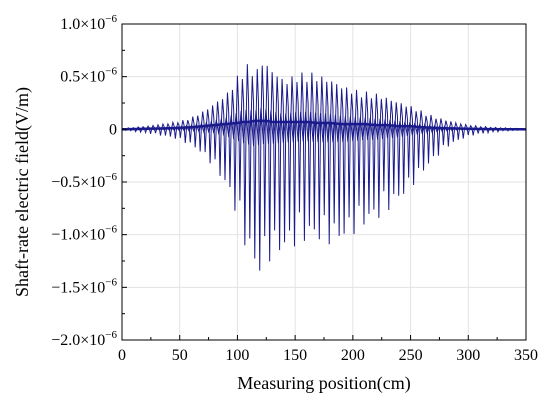 The height and width of the screenshot is (408, 550). I want to click on y-tick-label: 0, so click(113, 129).